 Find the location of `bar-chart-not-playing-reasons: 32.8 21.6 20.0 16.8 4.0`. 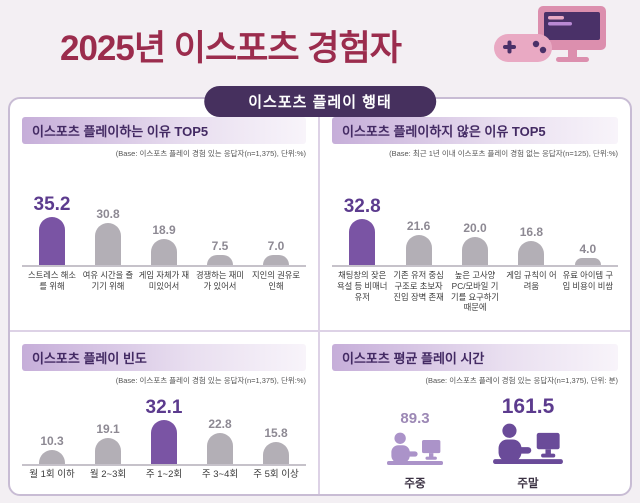

bar-chart-not-playing-reasons: 32.8 21.6 20.0 16.8 4.0 is located at coordinates (475, 226).